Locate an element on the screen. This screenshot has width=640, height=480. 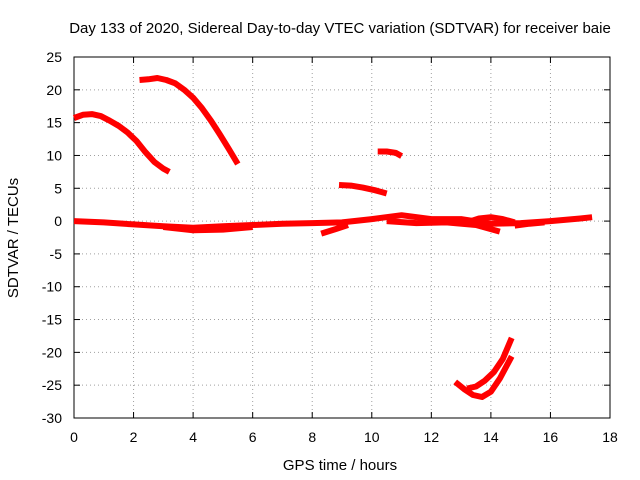
x-tick-label: 4 is located at coordinates (193, 437).